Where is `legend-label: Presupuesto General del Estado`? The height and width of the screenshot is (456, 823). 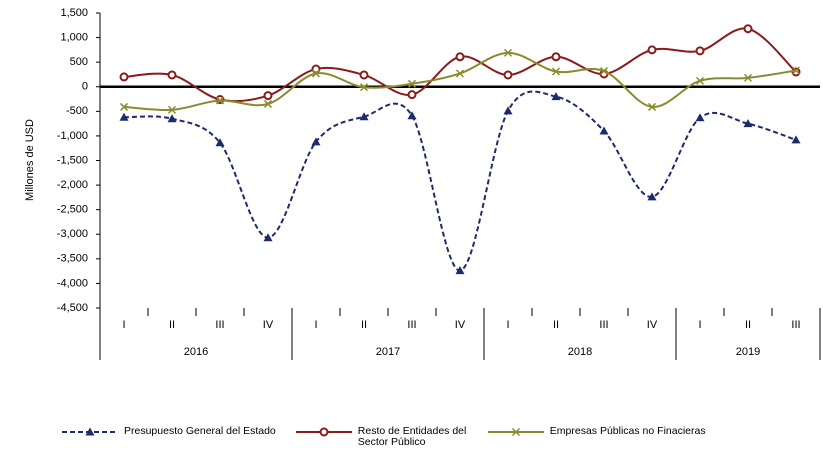 legend-label: Presupuesto General del Estado is located at coordinates (200, 431).